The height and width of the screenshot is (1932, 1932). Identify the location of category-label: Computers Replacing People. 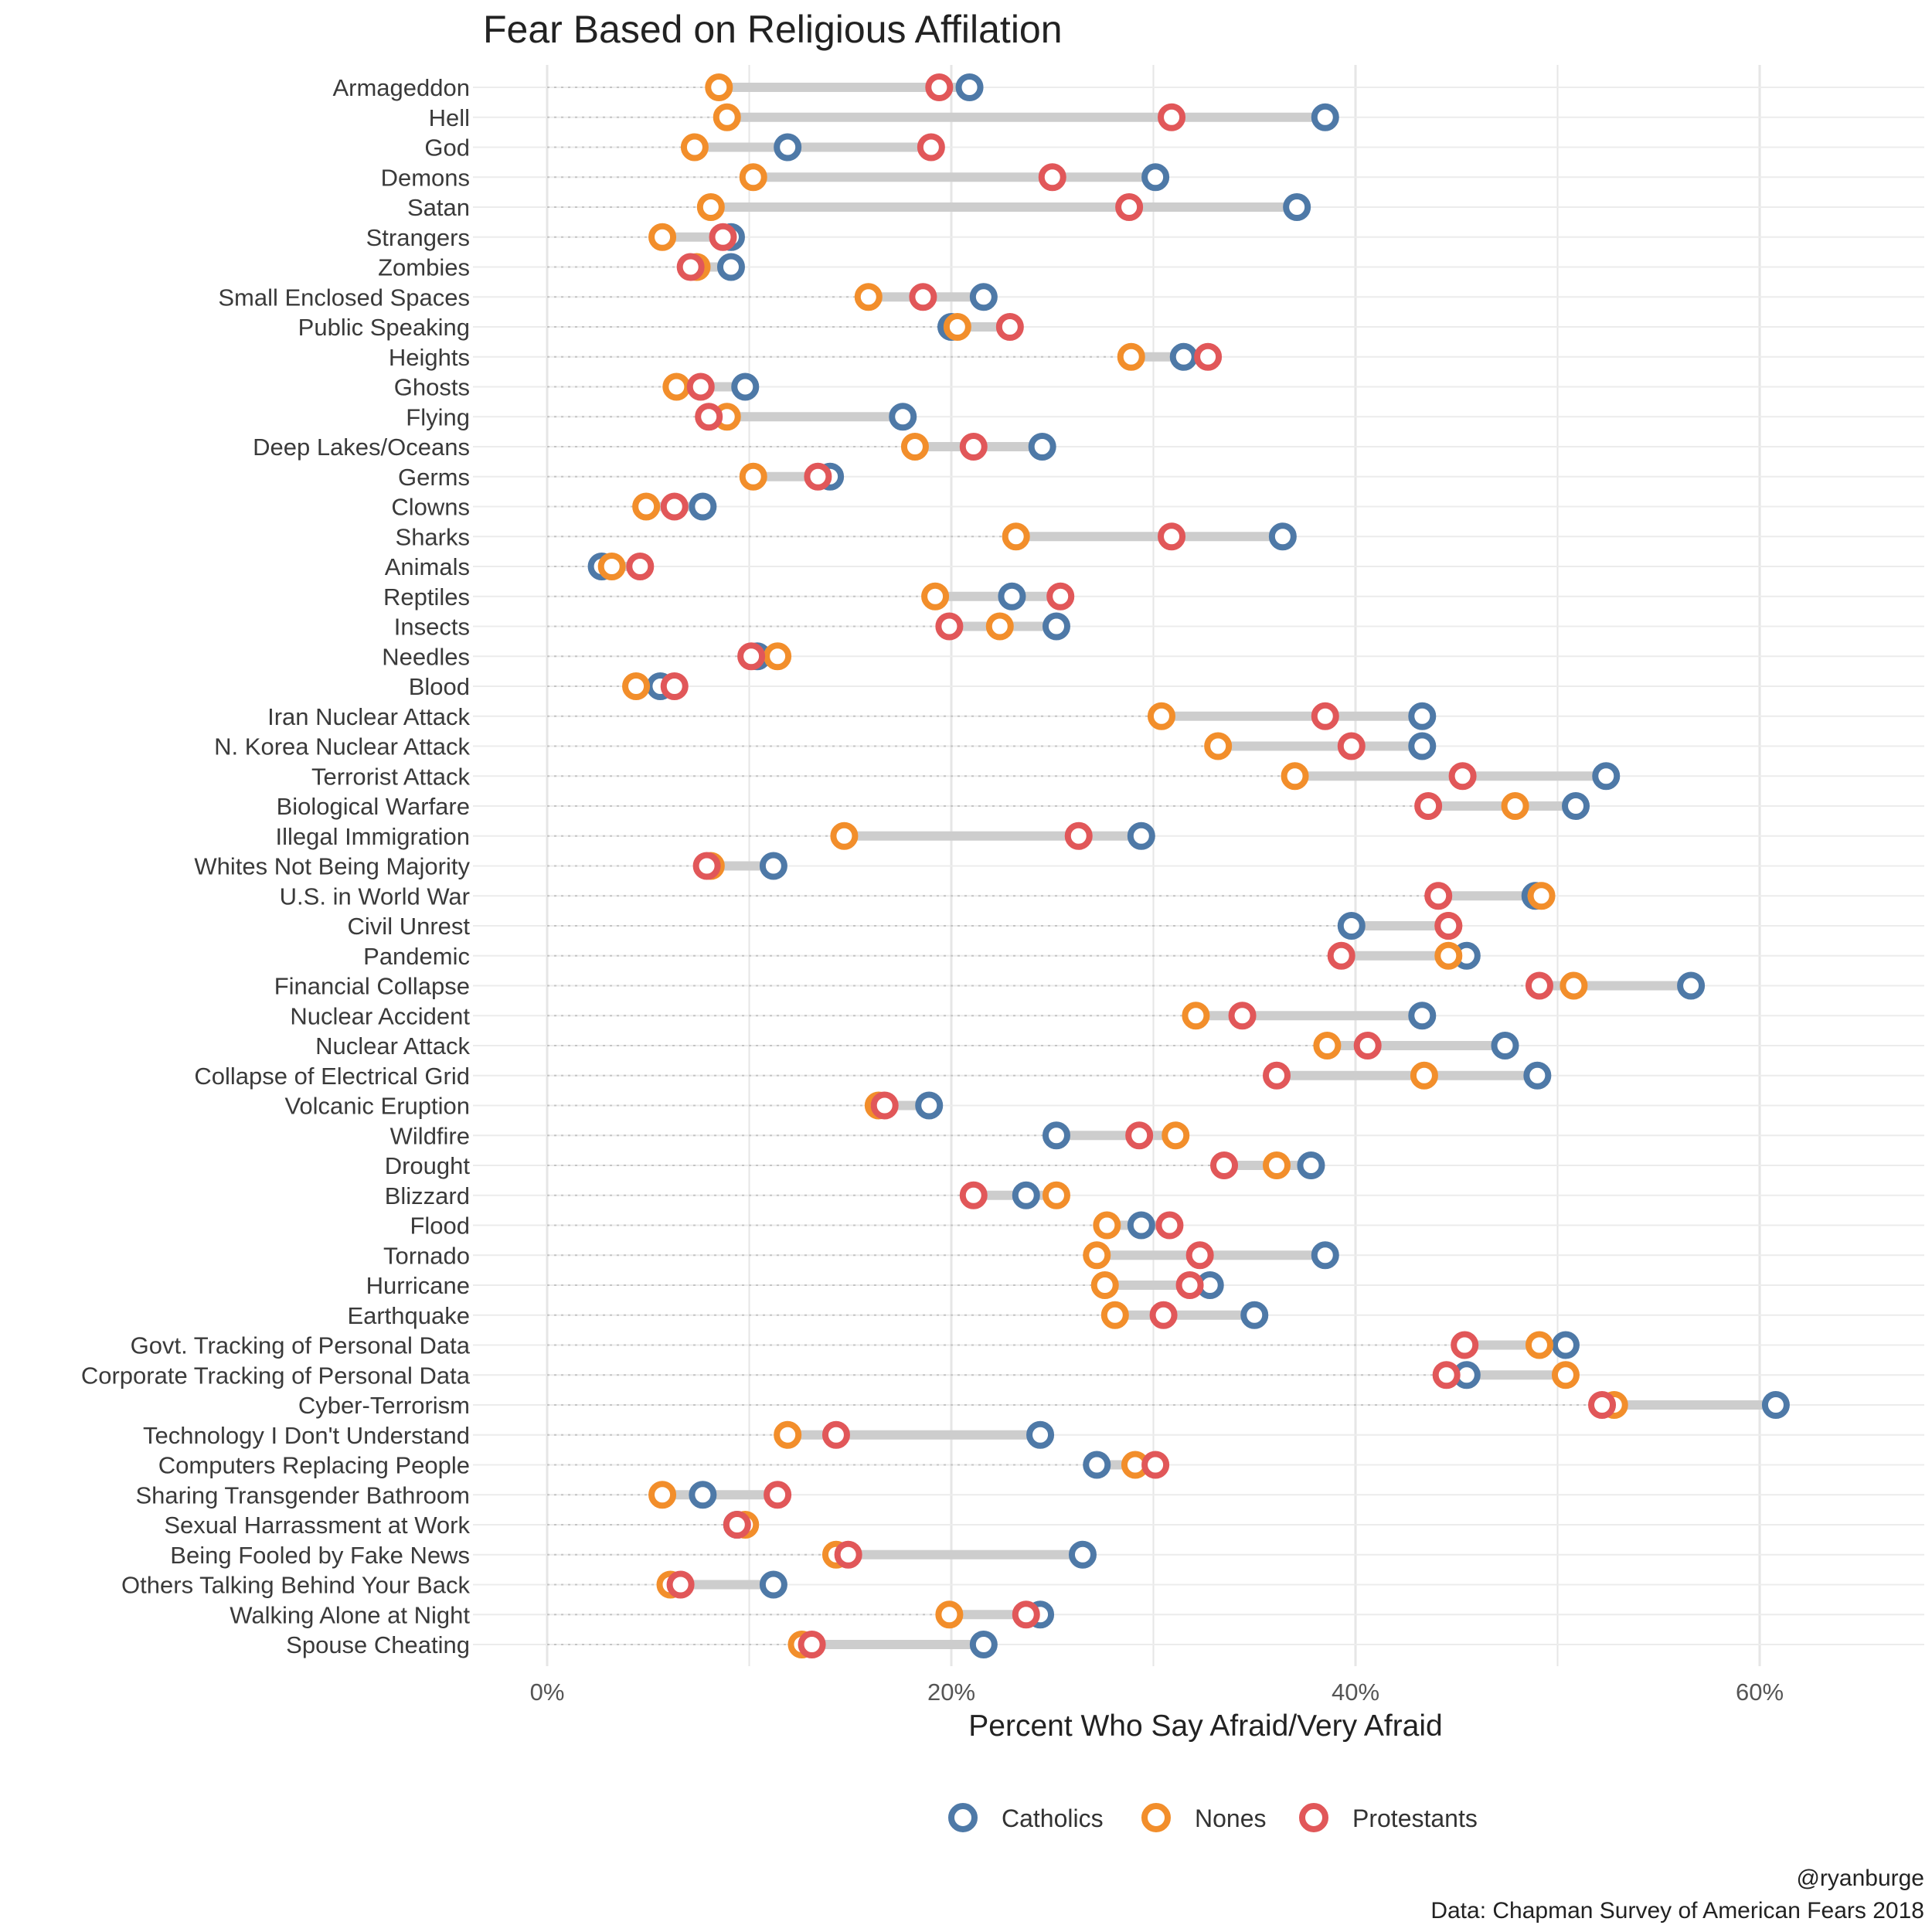
(314, 1466).